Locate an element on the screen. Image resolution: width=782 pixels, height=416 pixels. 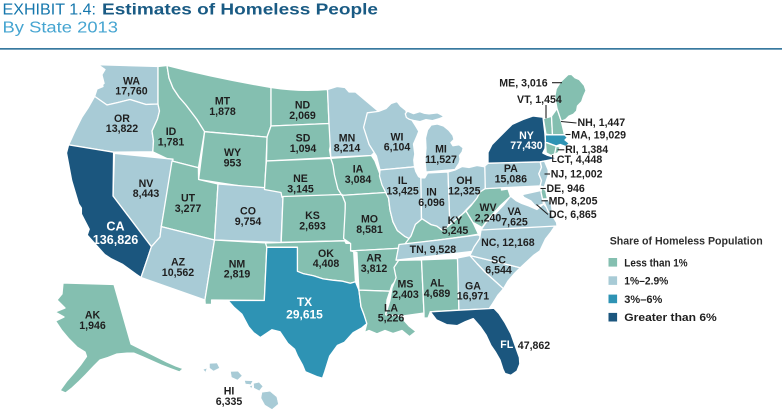
svg-text: 5,226 is located at coordinates (391, 319).